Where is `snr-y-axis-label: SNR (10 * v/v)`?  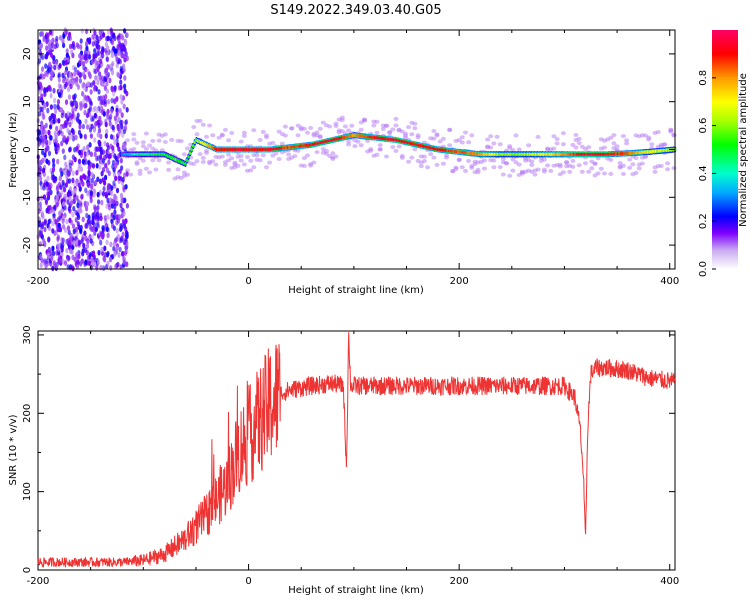 snr-y-axis-label: SNR (10 * v/v) is located at coordinates (13, 449).